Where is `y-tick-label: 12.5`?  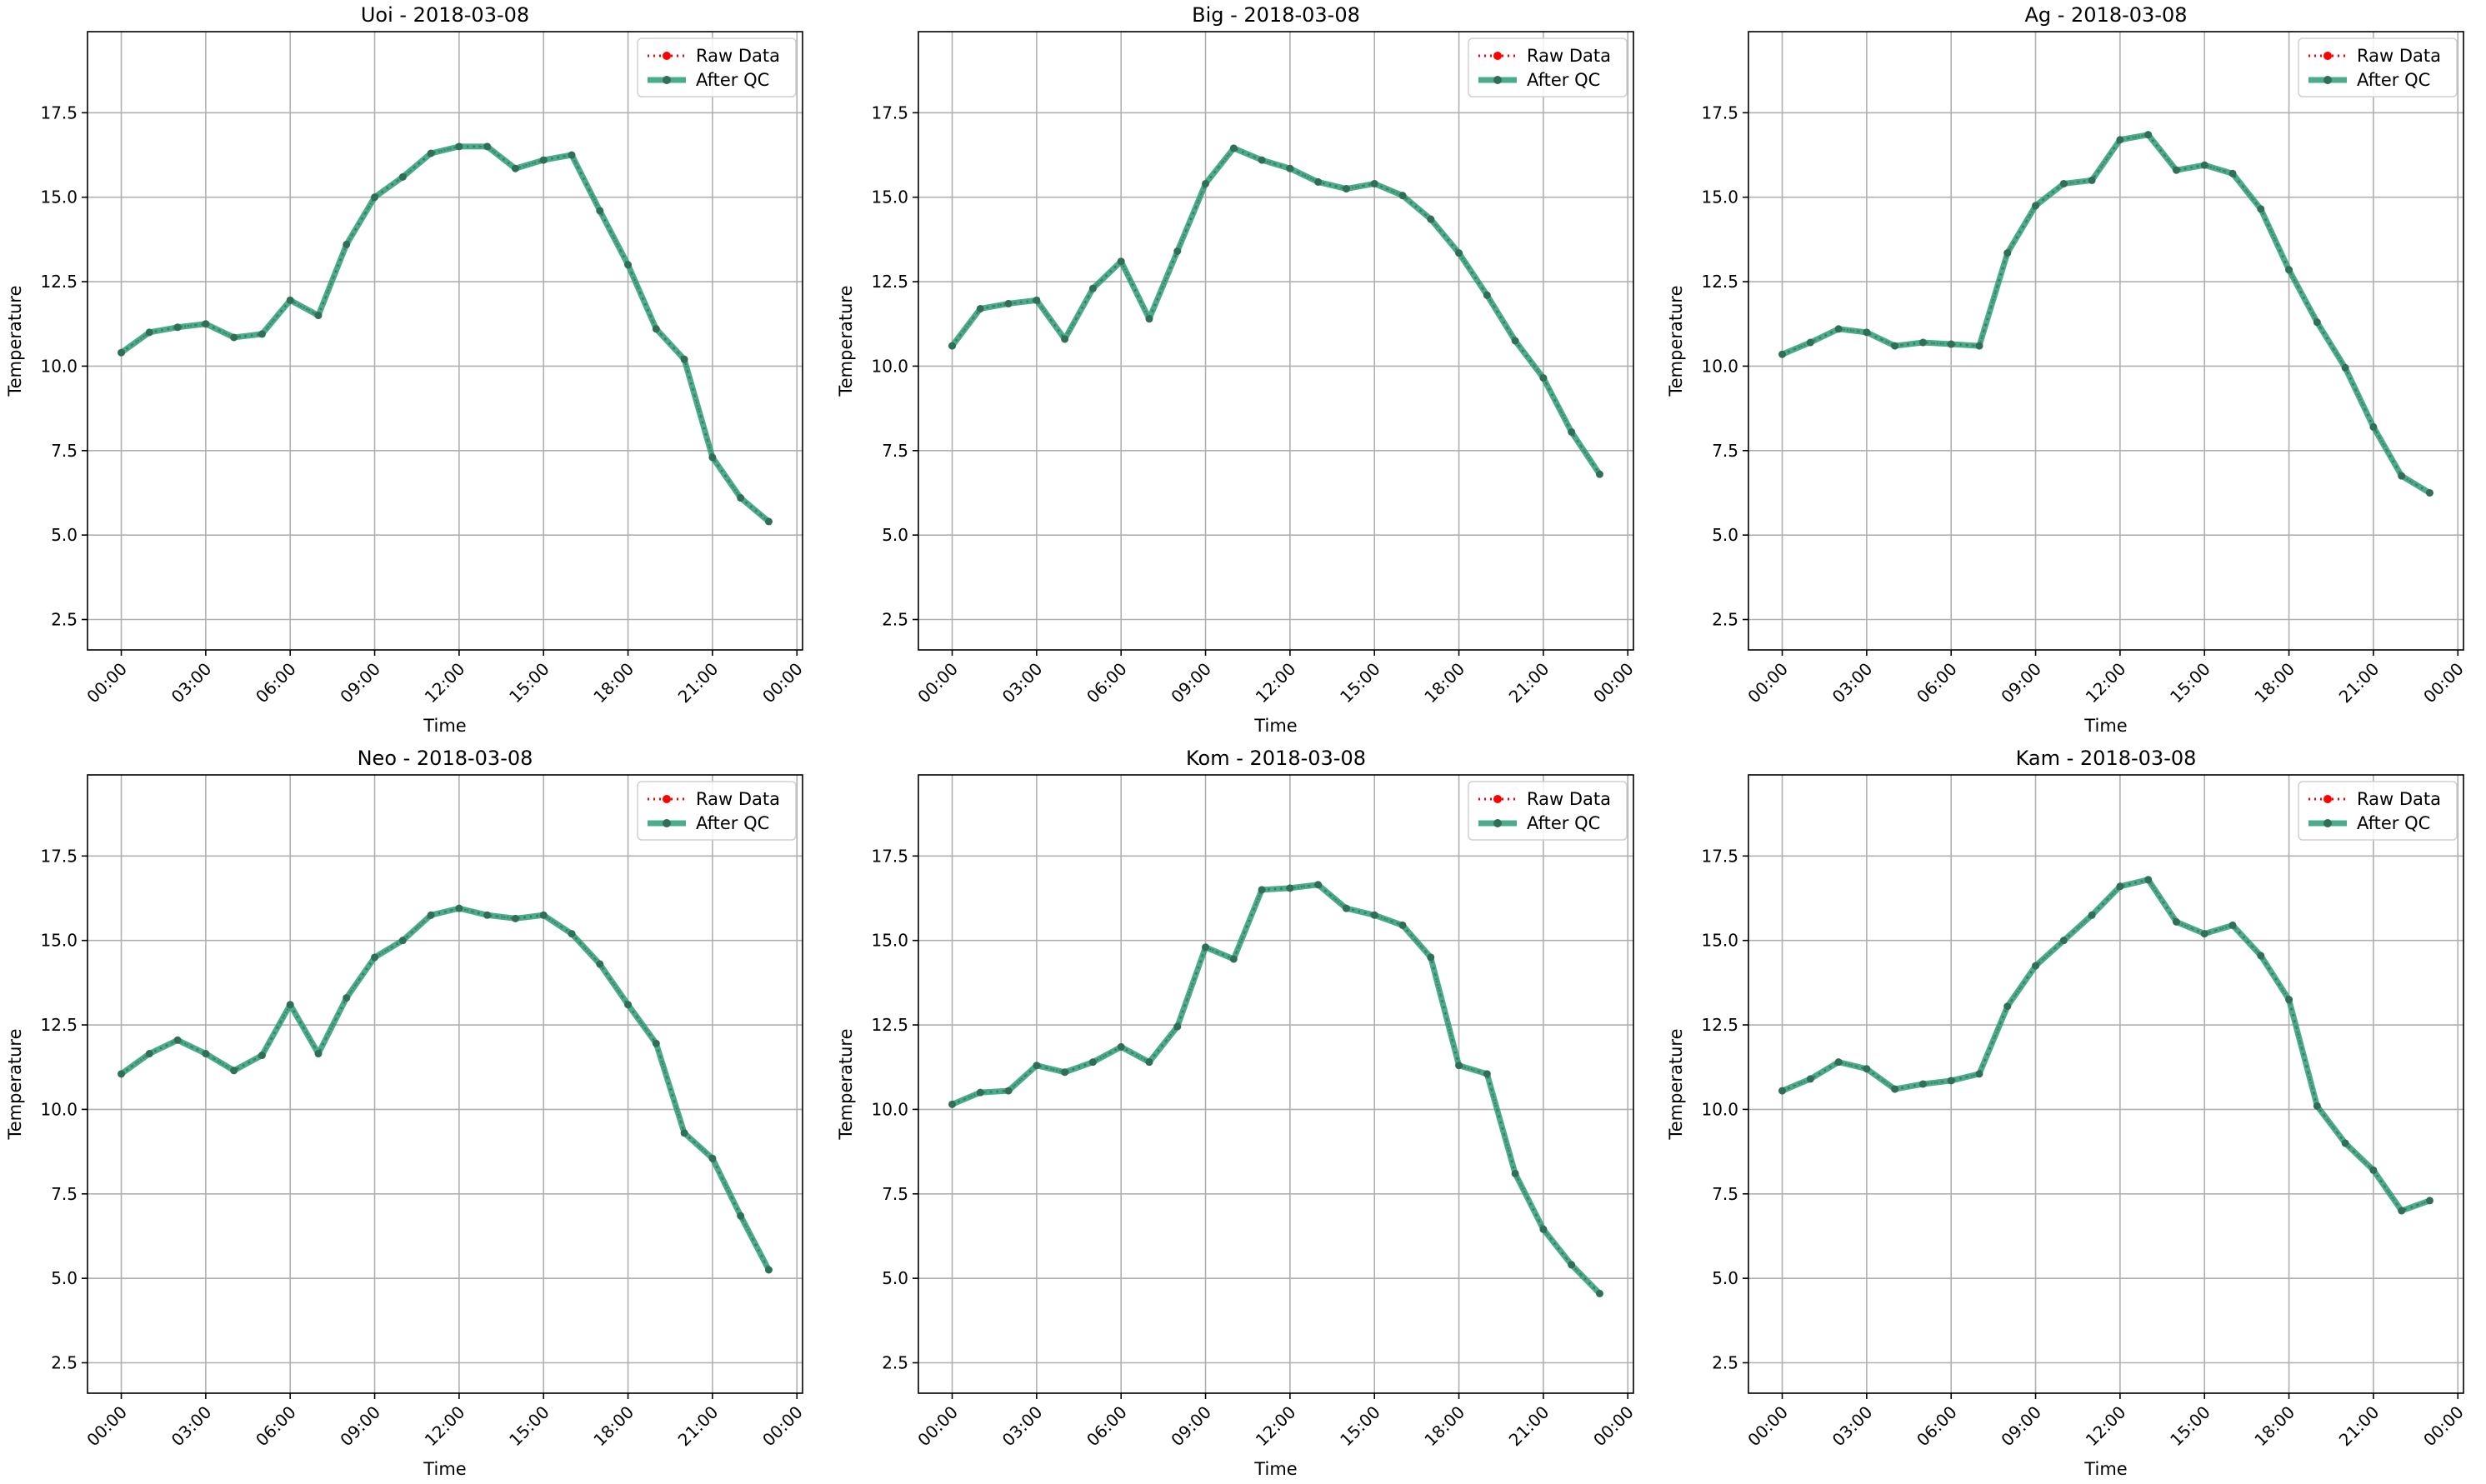
y-tick-label: 12.5 is located at coordinates (1720, 282).